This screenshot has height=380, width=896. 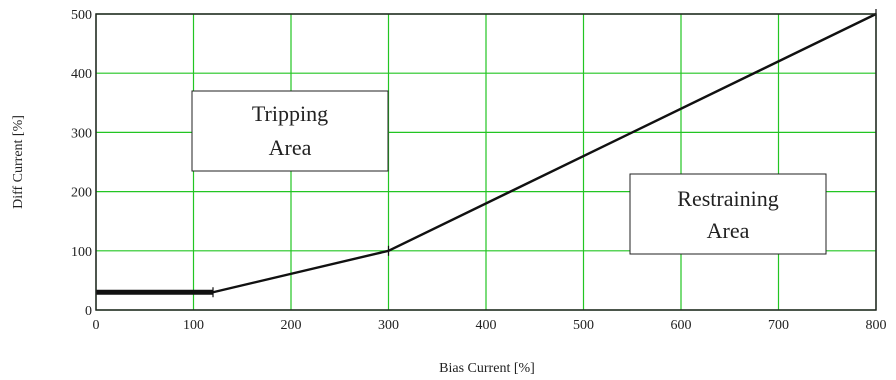 I want to click on x-tick-labels: 0 100 200 300 400 500 600 700 800, so click(x=490, y=325).